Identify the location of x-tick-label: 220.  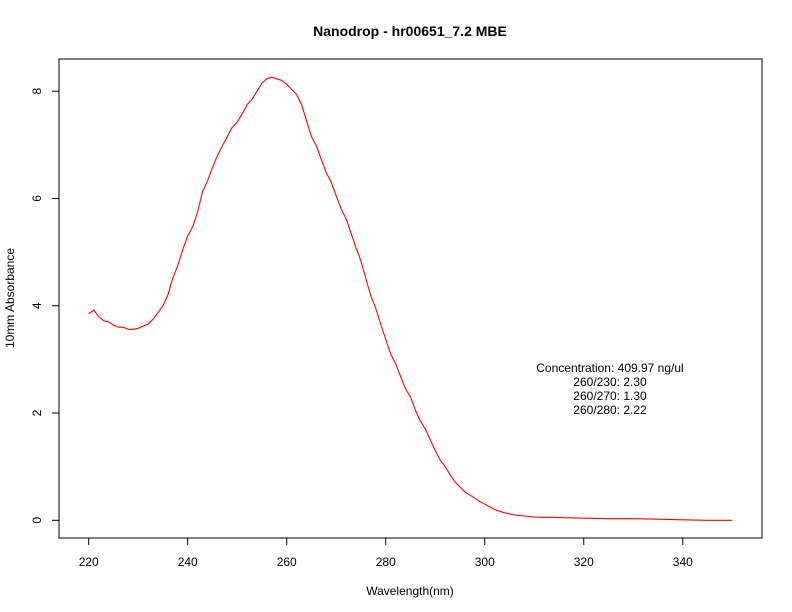
(89, 562).